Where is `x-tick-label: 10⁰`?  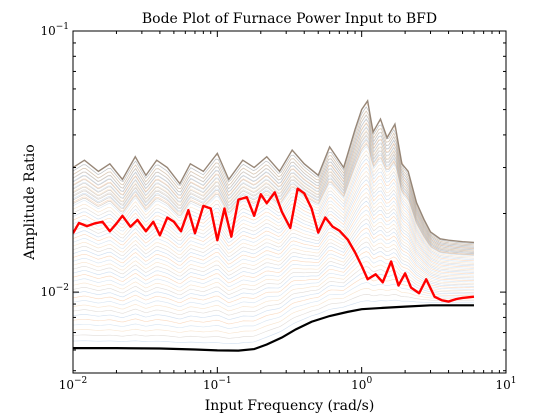
x-tick-label: 10⁰ is located at coordinates (361, 384).